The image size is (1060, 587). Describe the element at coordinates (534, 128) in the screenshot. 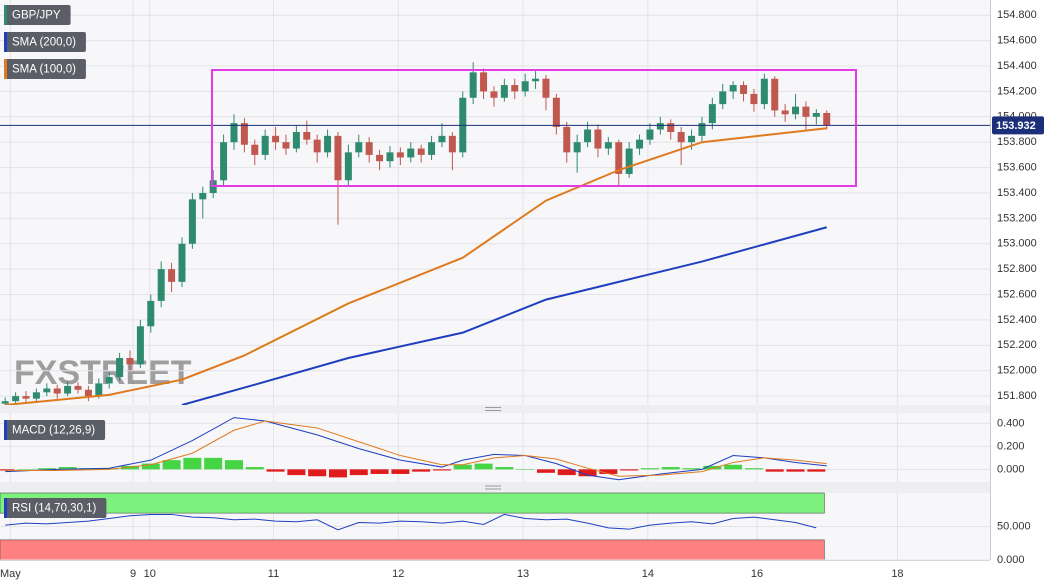

I see `range-box` at that location.